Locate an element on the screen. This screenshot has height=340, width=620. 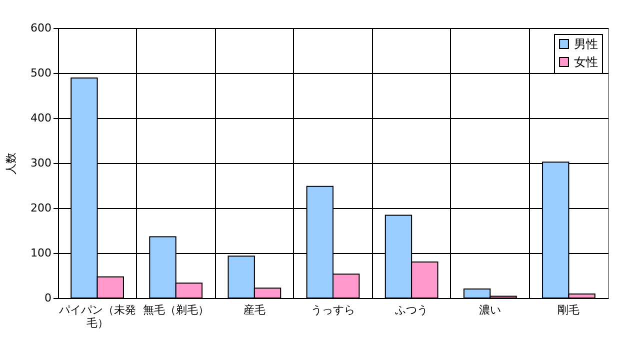
x-tick-label: うっすら is located at coordinates (333, 310).